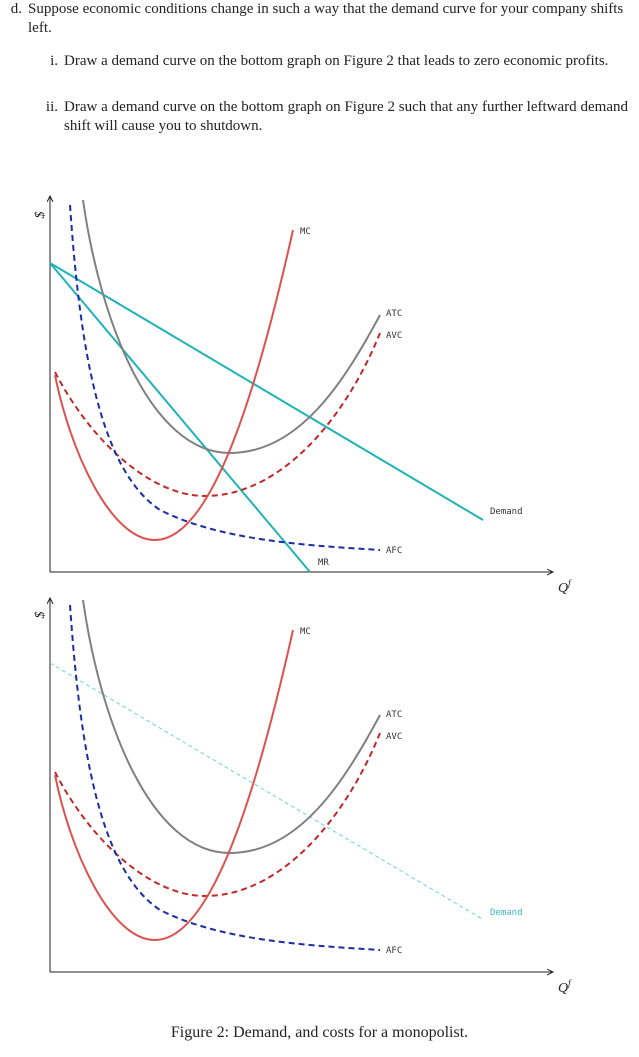 Image resolution: width=639 pixels, height=1057 pixels. Describe the element at coordinates (16, 9) in the screenshot. I see `question-label: d.` at that location.